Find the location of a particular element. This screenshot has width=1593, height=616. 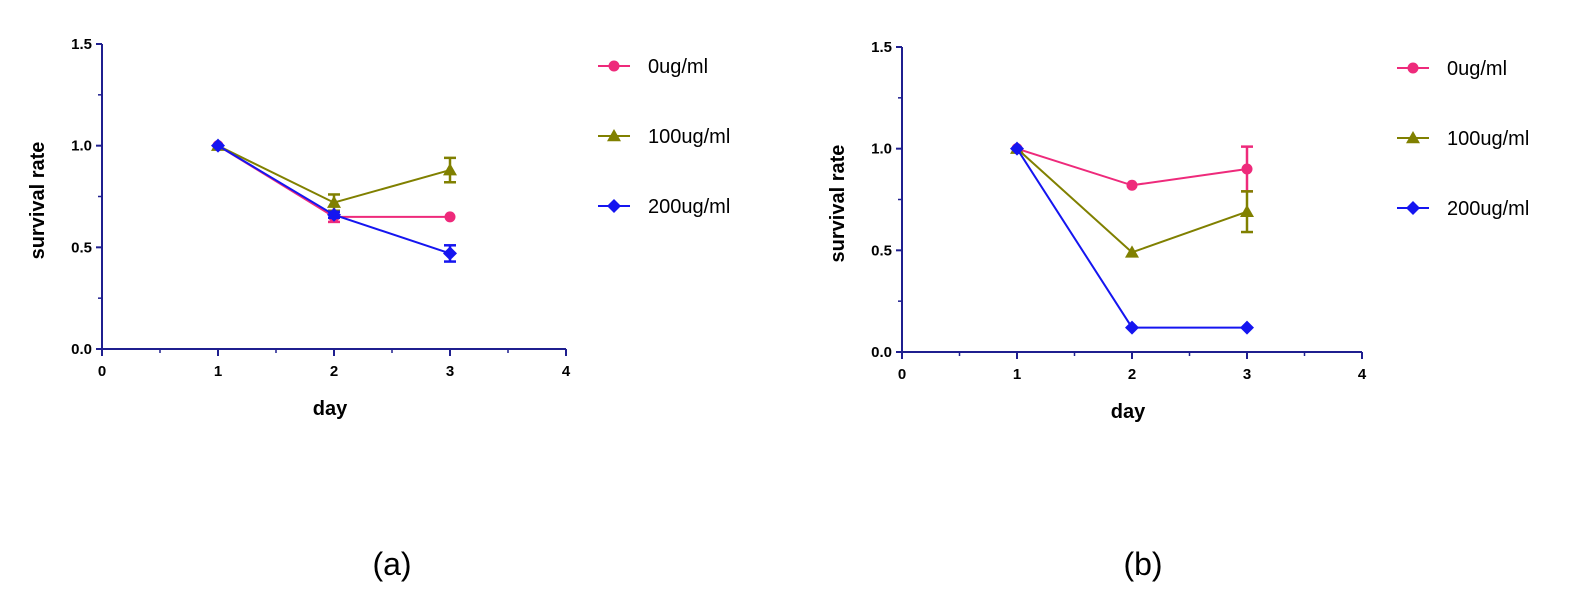

panel-label: (b) is located at coordinates (1142, 564).